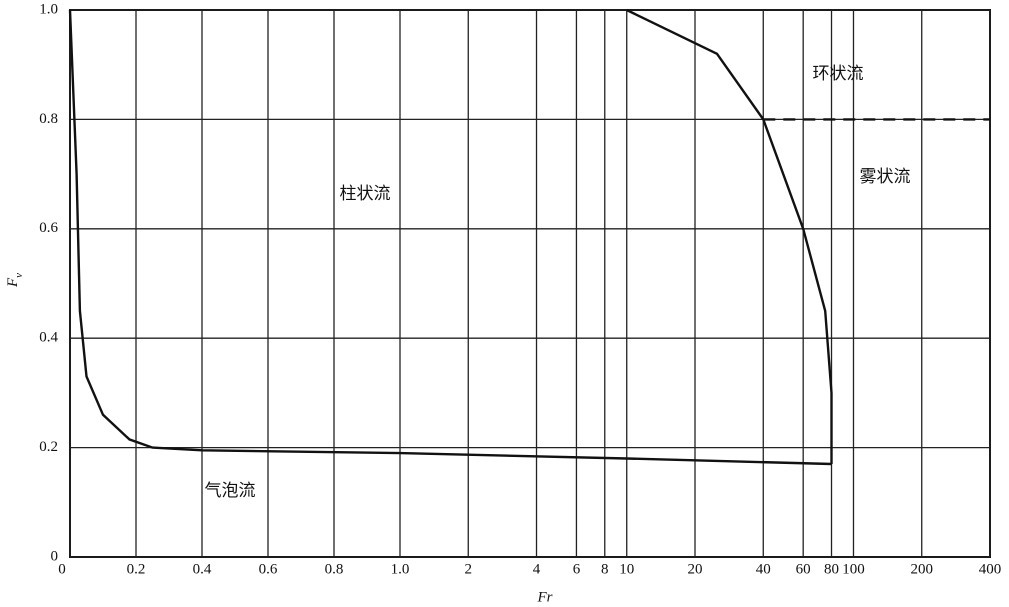 Image resolution: width=1009 pixels, height=607 pixels. I want to click on x-tick-label: 400, so click(990, 569).